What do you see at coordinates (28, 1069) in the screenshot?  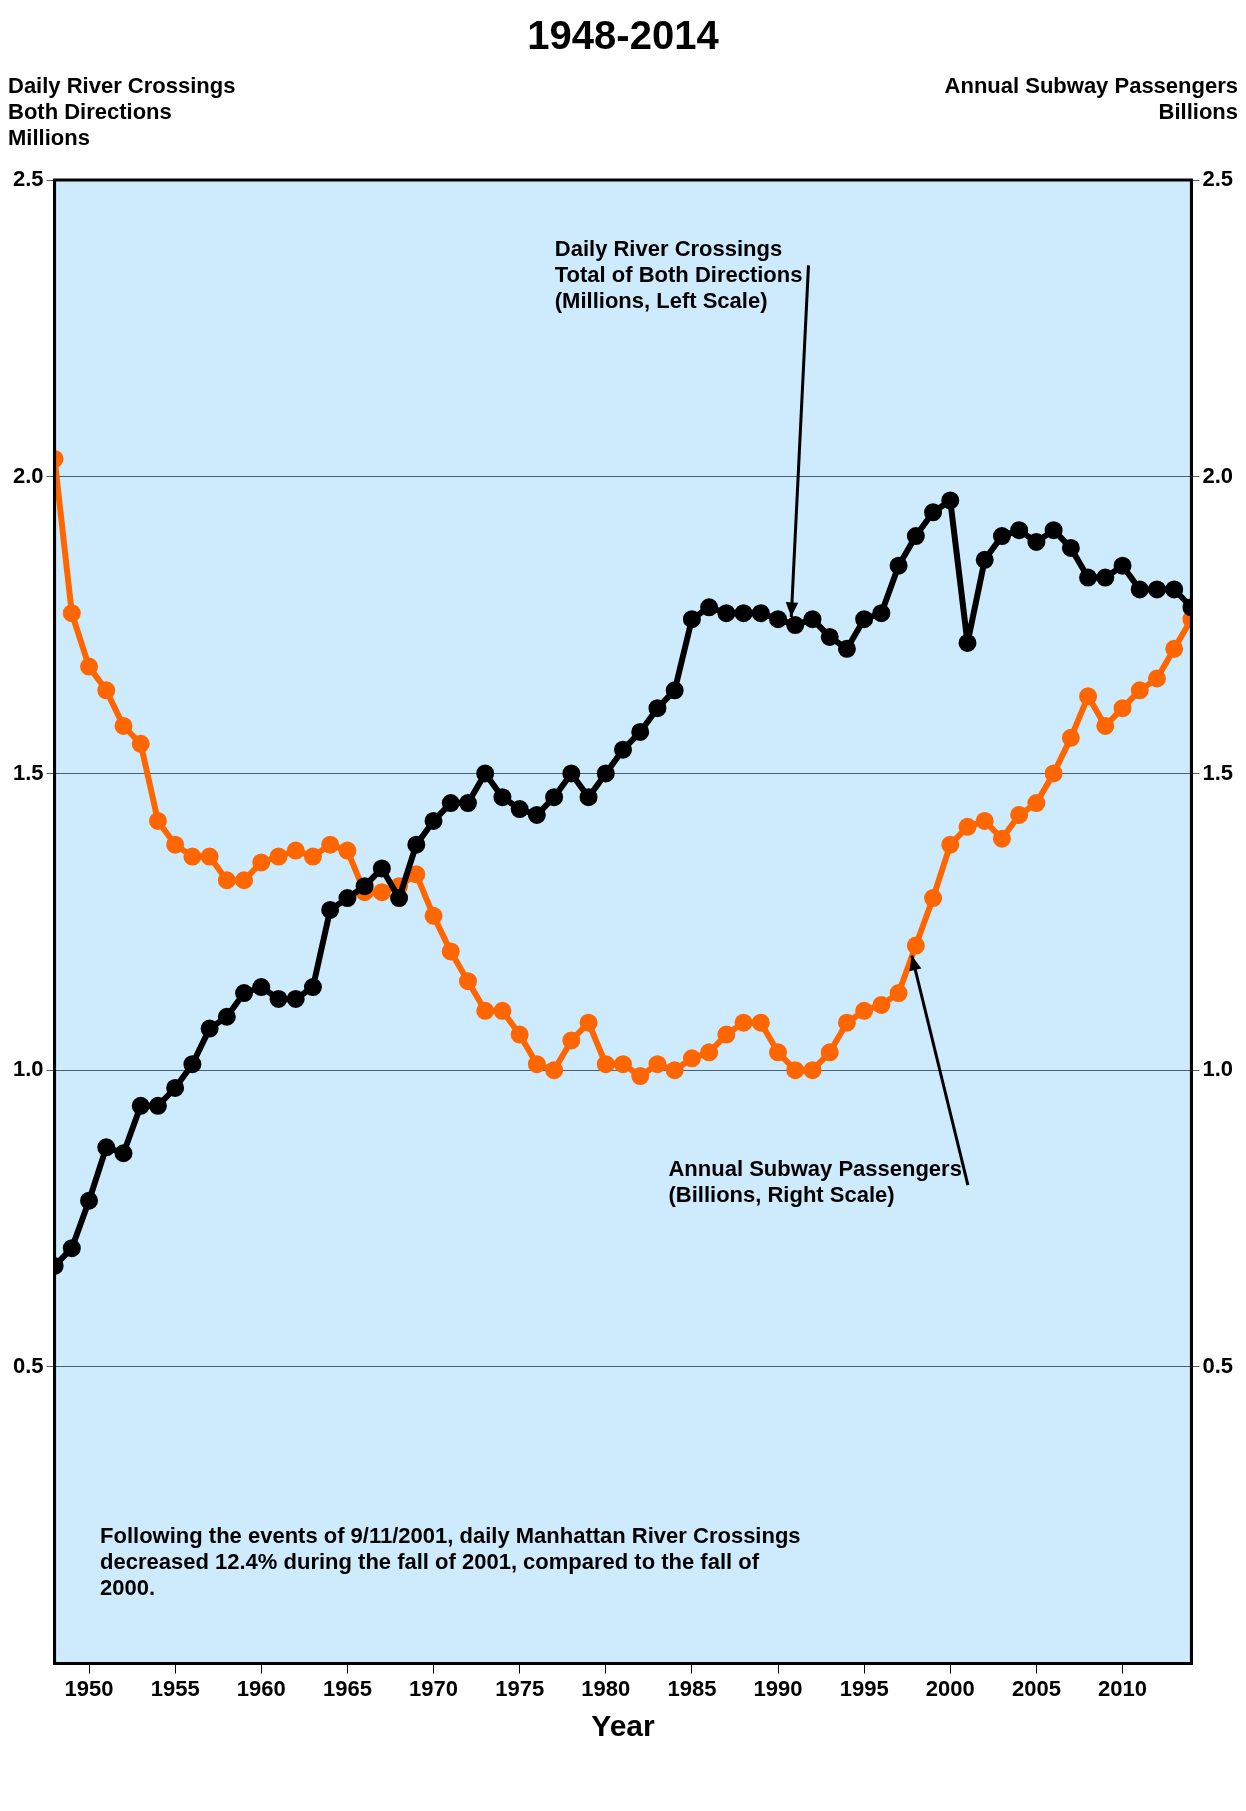 I see `y-tick-label: 1.0` at bounding box center [28, 1069].